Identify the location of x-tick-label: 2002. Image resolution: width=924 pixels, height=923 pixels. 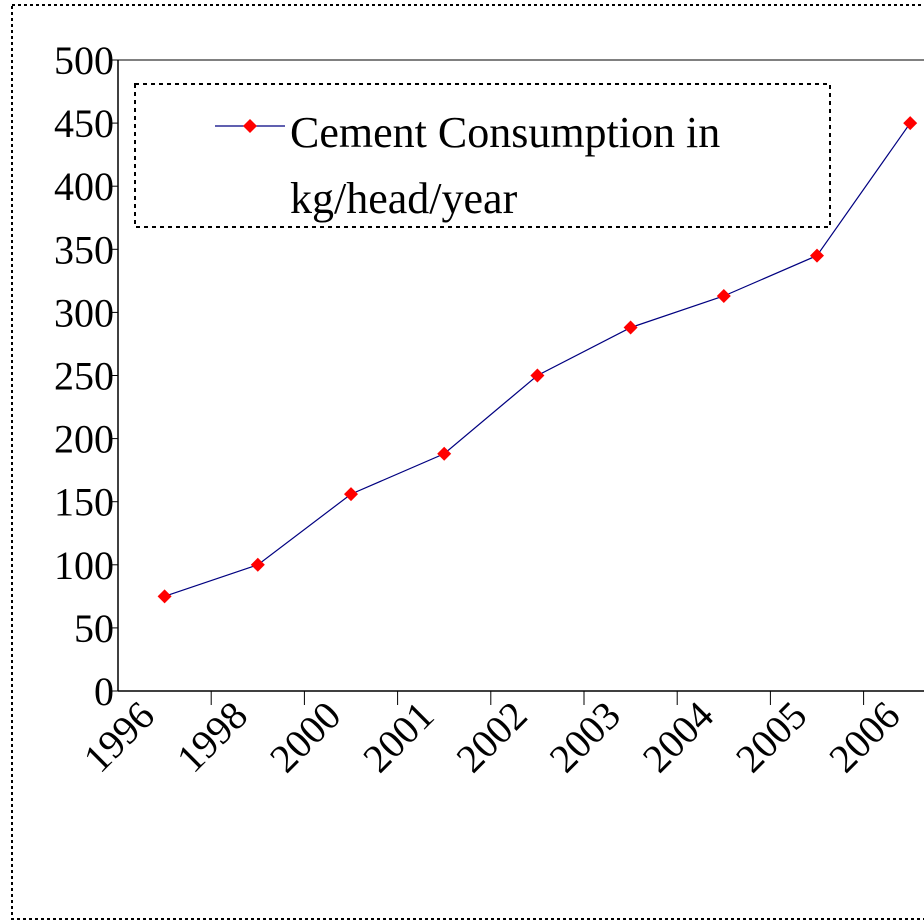
(491, 737).